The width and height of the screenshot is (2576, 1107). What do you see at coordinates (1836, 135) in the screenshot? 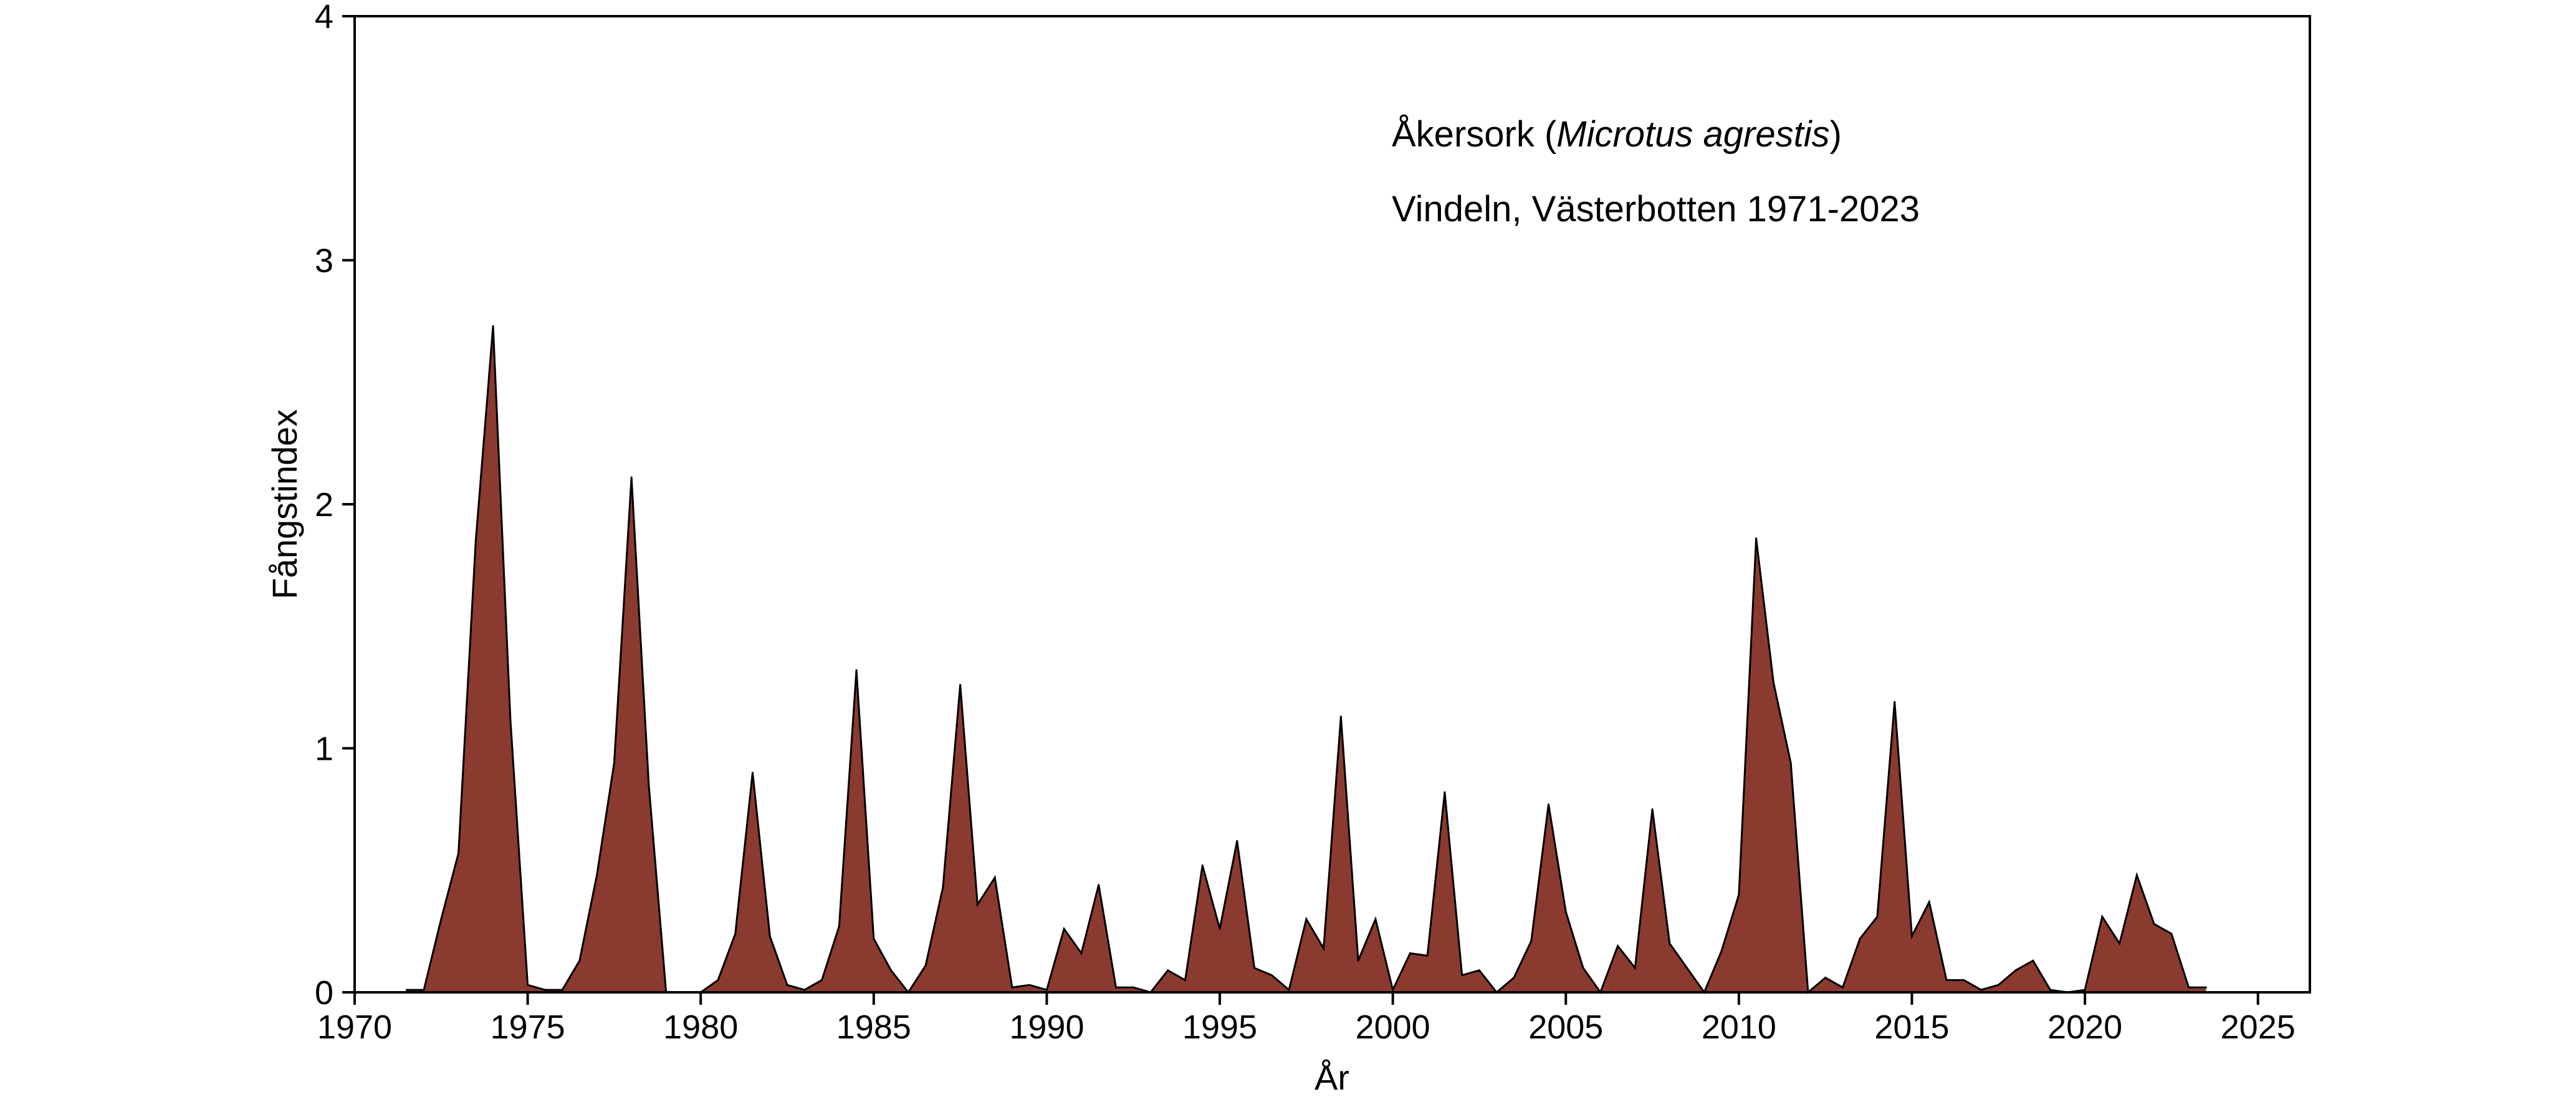
I see `species-close-paren: )` at bounding box center [1836, 135].